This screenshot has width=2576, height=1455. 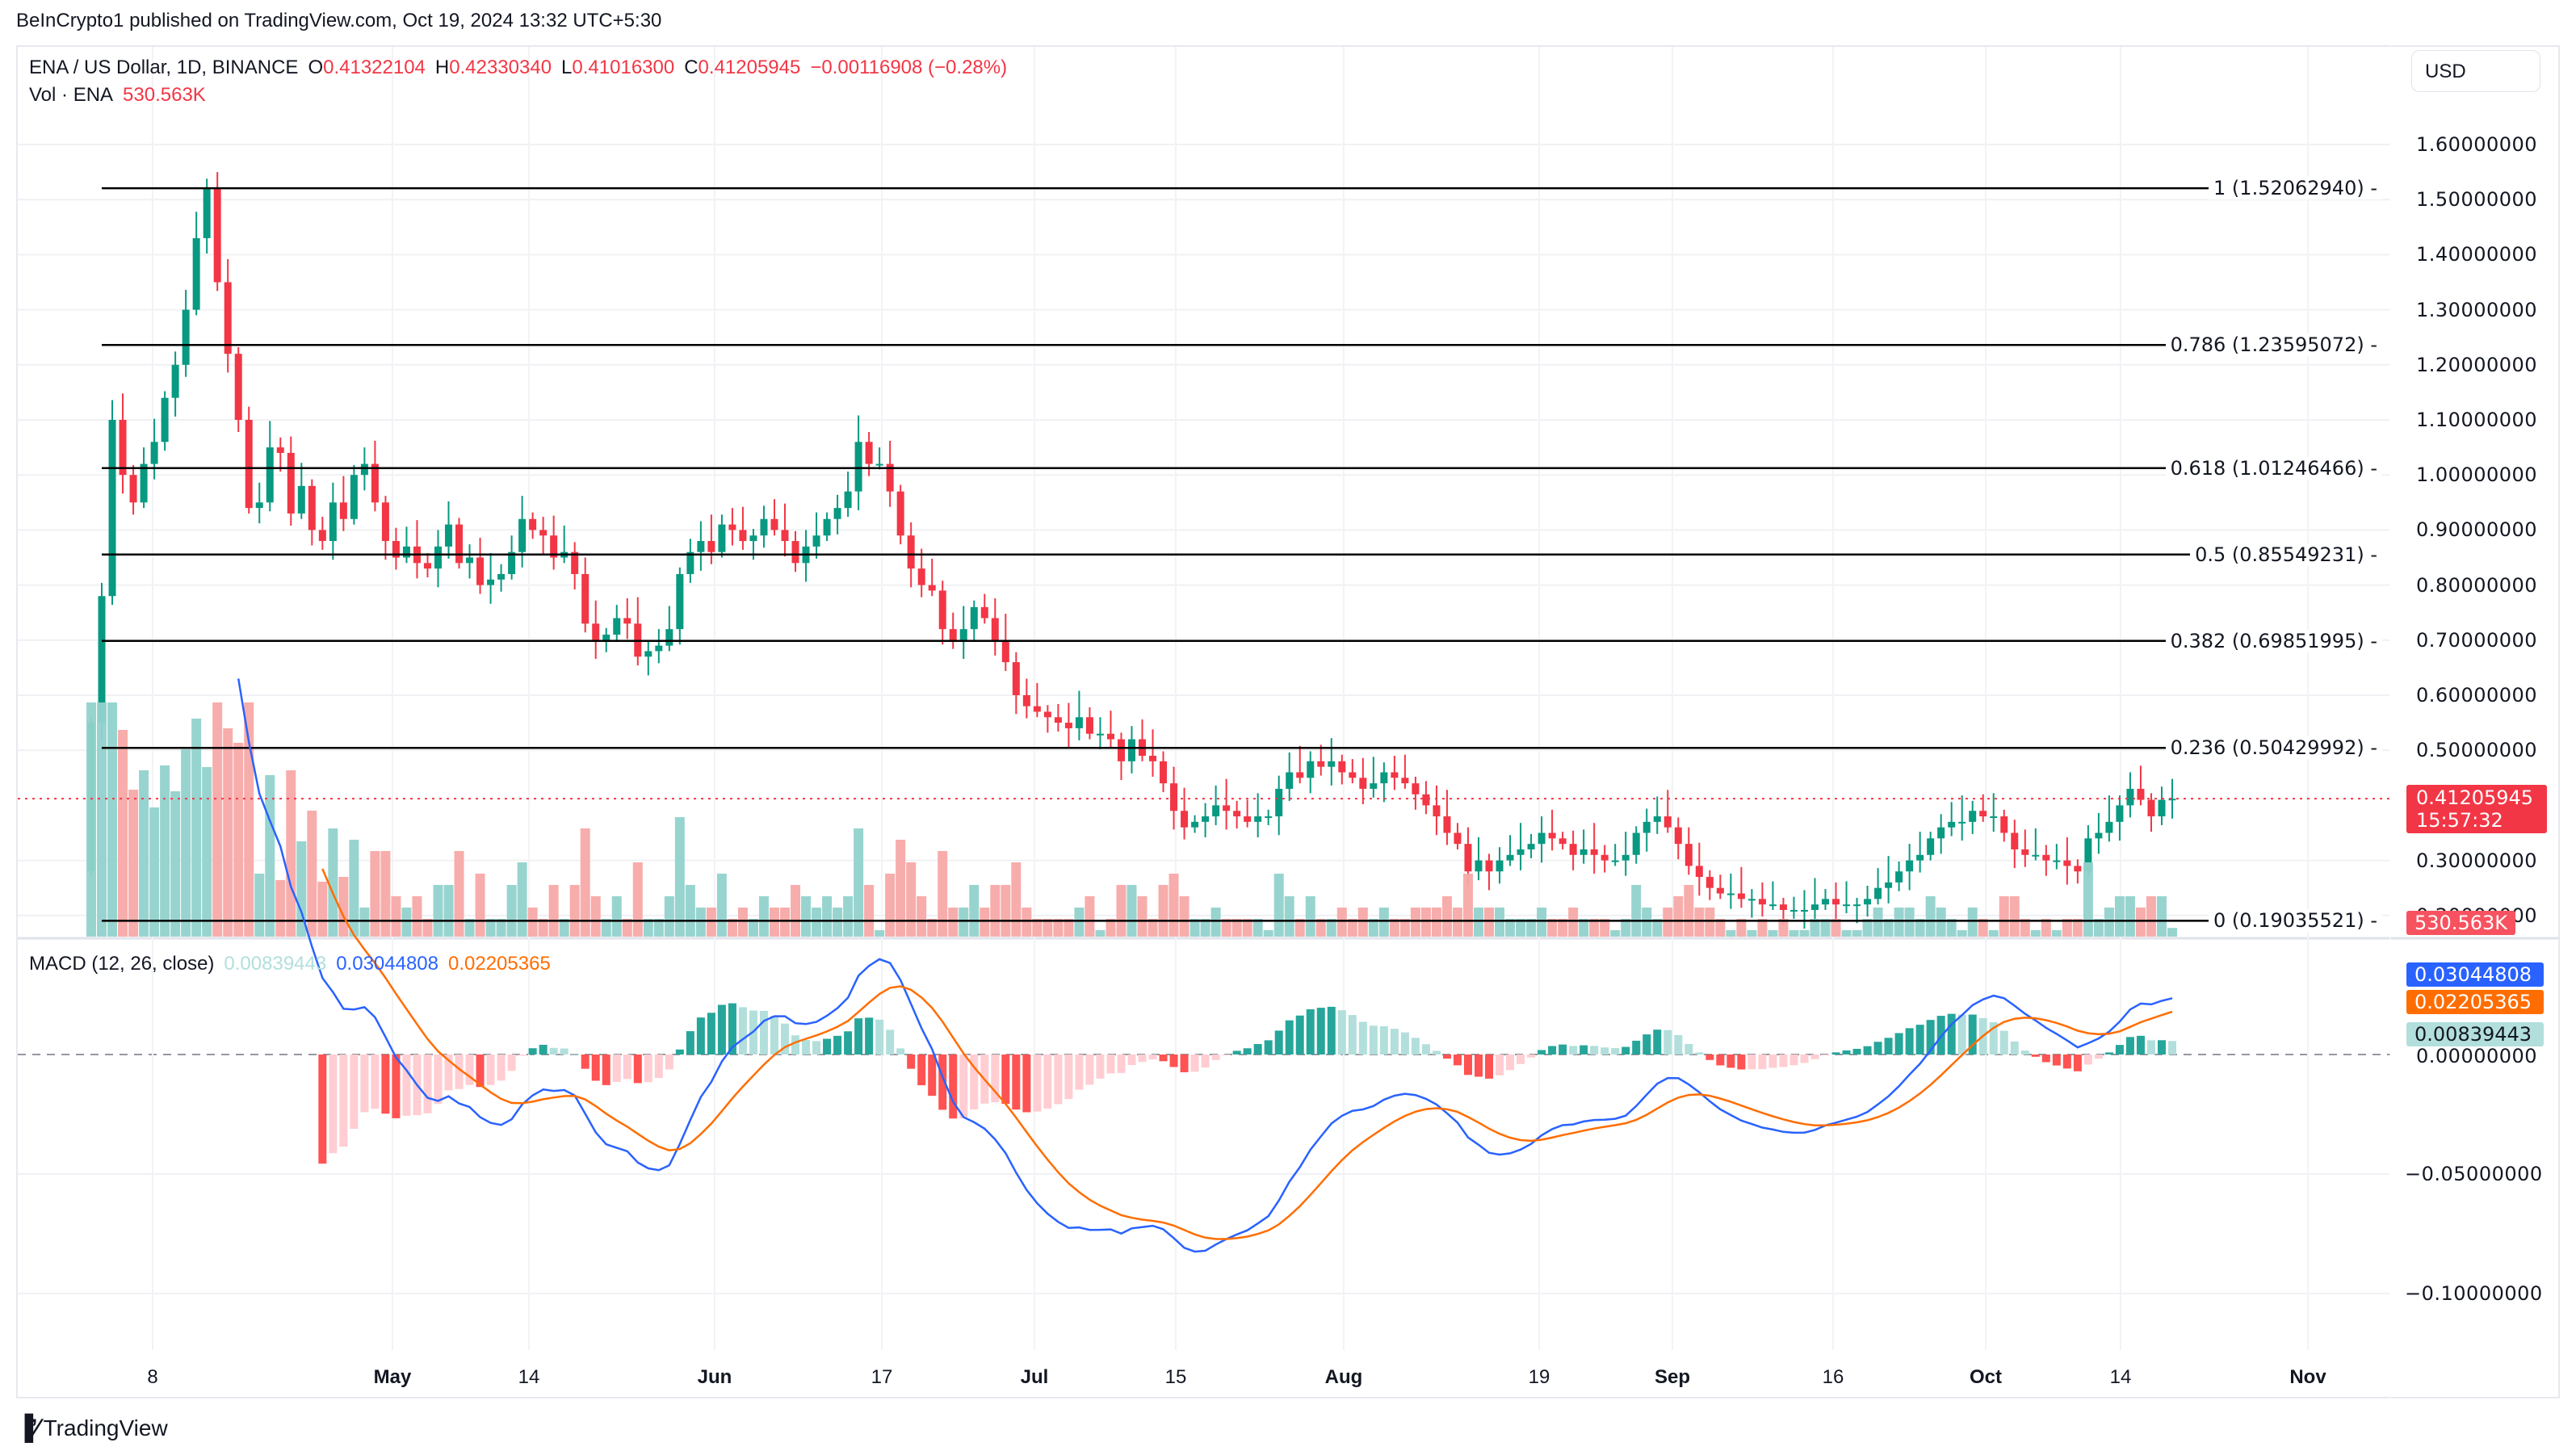 I want to click on price-axis-tick: 0.60000000, so click(x=2477, y=695).